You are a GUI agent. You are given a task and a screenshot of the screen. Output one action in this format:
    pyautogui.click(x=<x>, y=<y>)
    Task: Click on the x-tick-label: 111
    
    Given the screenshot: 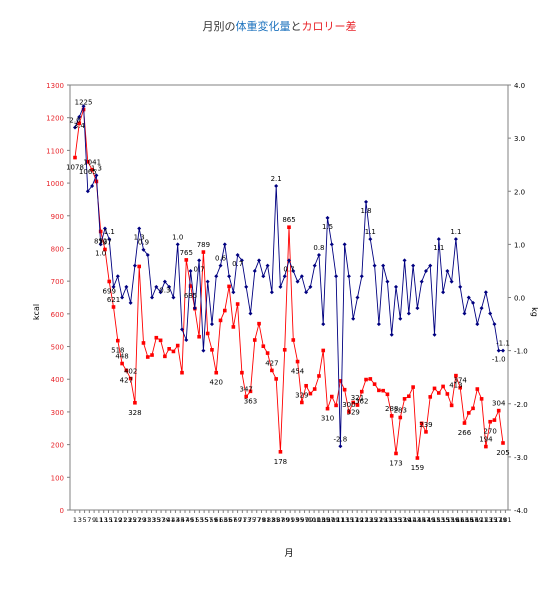 What is the action you would take?
    pyautogui.click(x=338, y=520)
    